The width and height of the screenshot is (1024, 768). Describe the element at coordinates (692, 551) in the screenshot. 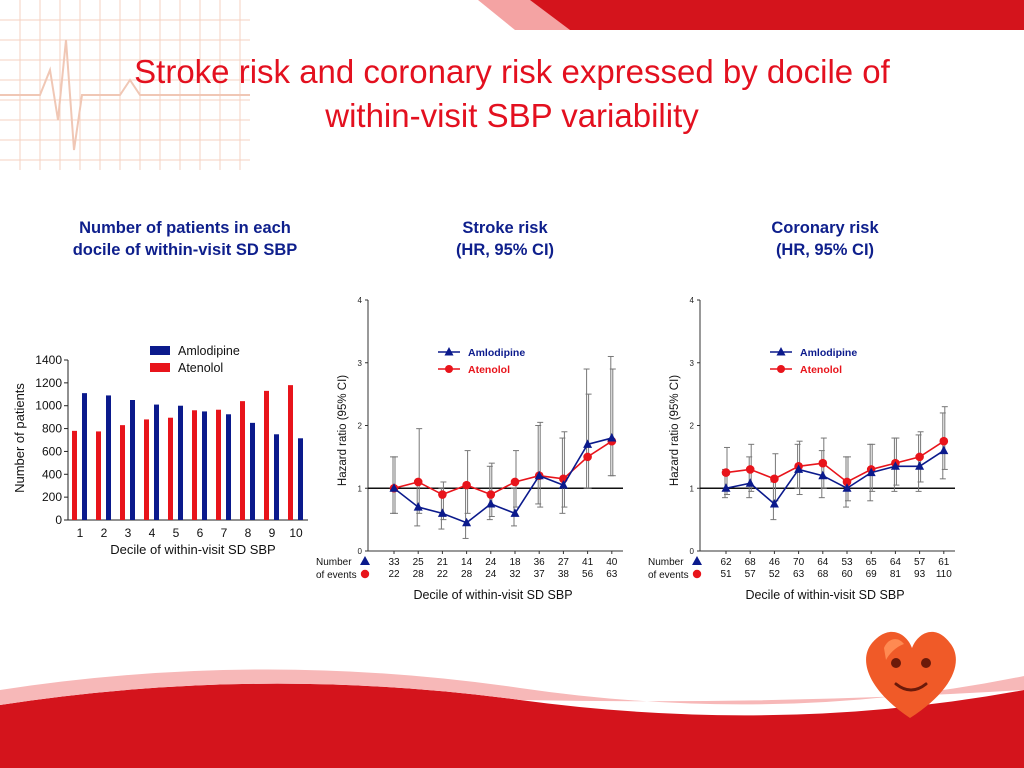

I see `y-tick-label: 0` at that location.